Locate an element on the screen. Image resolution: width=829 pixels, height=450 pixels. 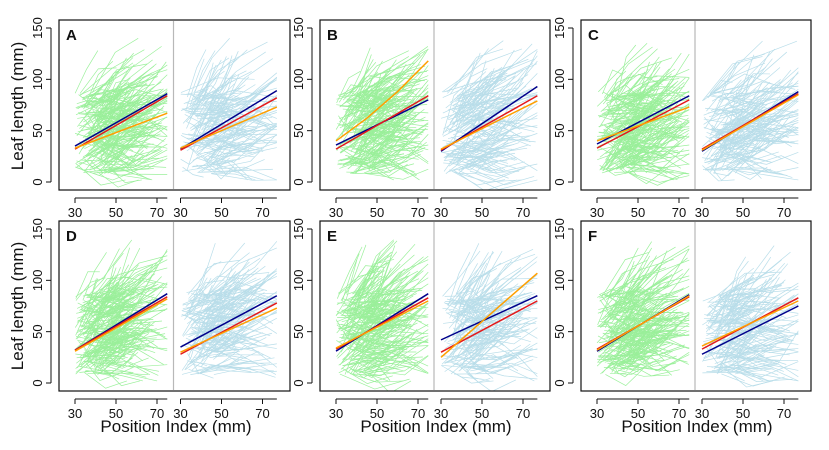
background-traces-blue is located at coordinates (750, 111).